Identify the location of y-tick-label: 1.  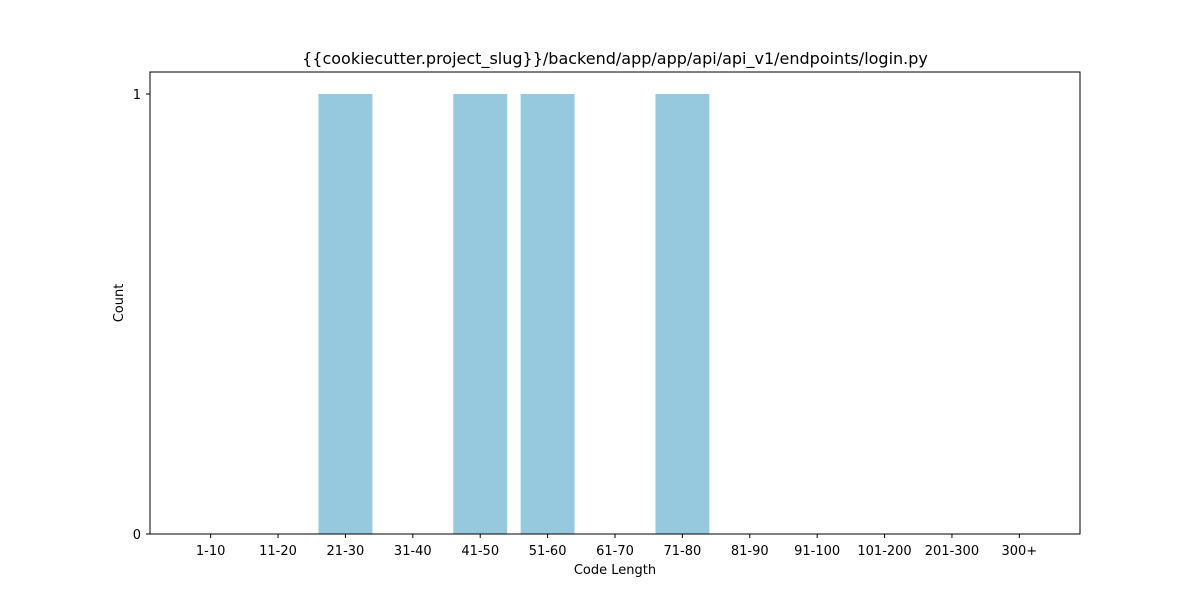
(137, 95).